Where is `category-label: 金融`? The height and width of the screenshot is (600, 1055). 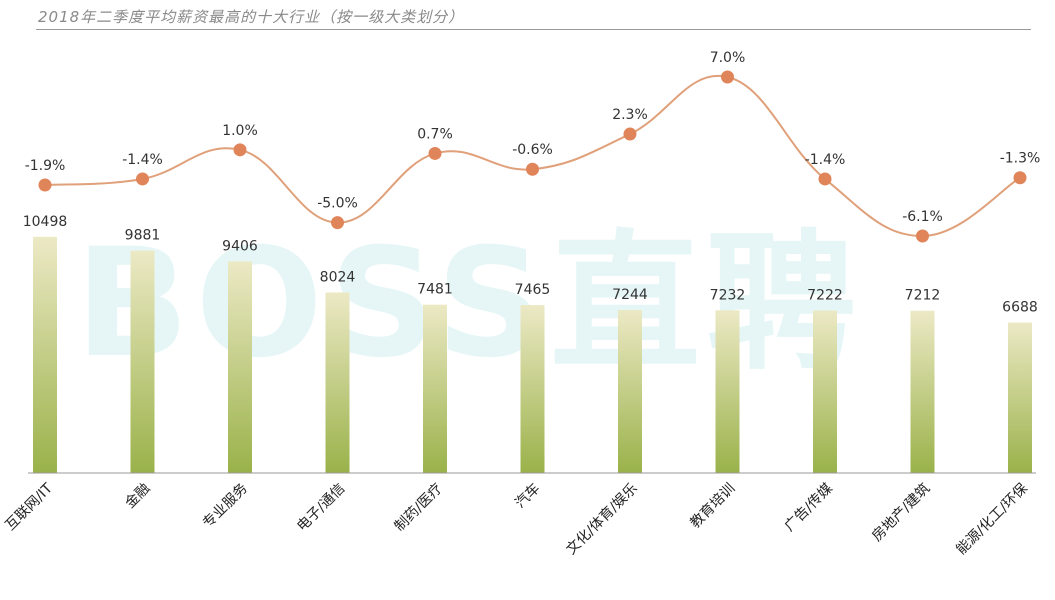
category-label: 金融 is located at coordinates (137, 496).